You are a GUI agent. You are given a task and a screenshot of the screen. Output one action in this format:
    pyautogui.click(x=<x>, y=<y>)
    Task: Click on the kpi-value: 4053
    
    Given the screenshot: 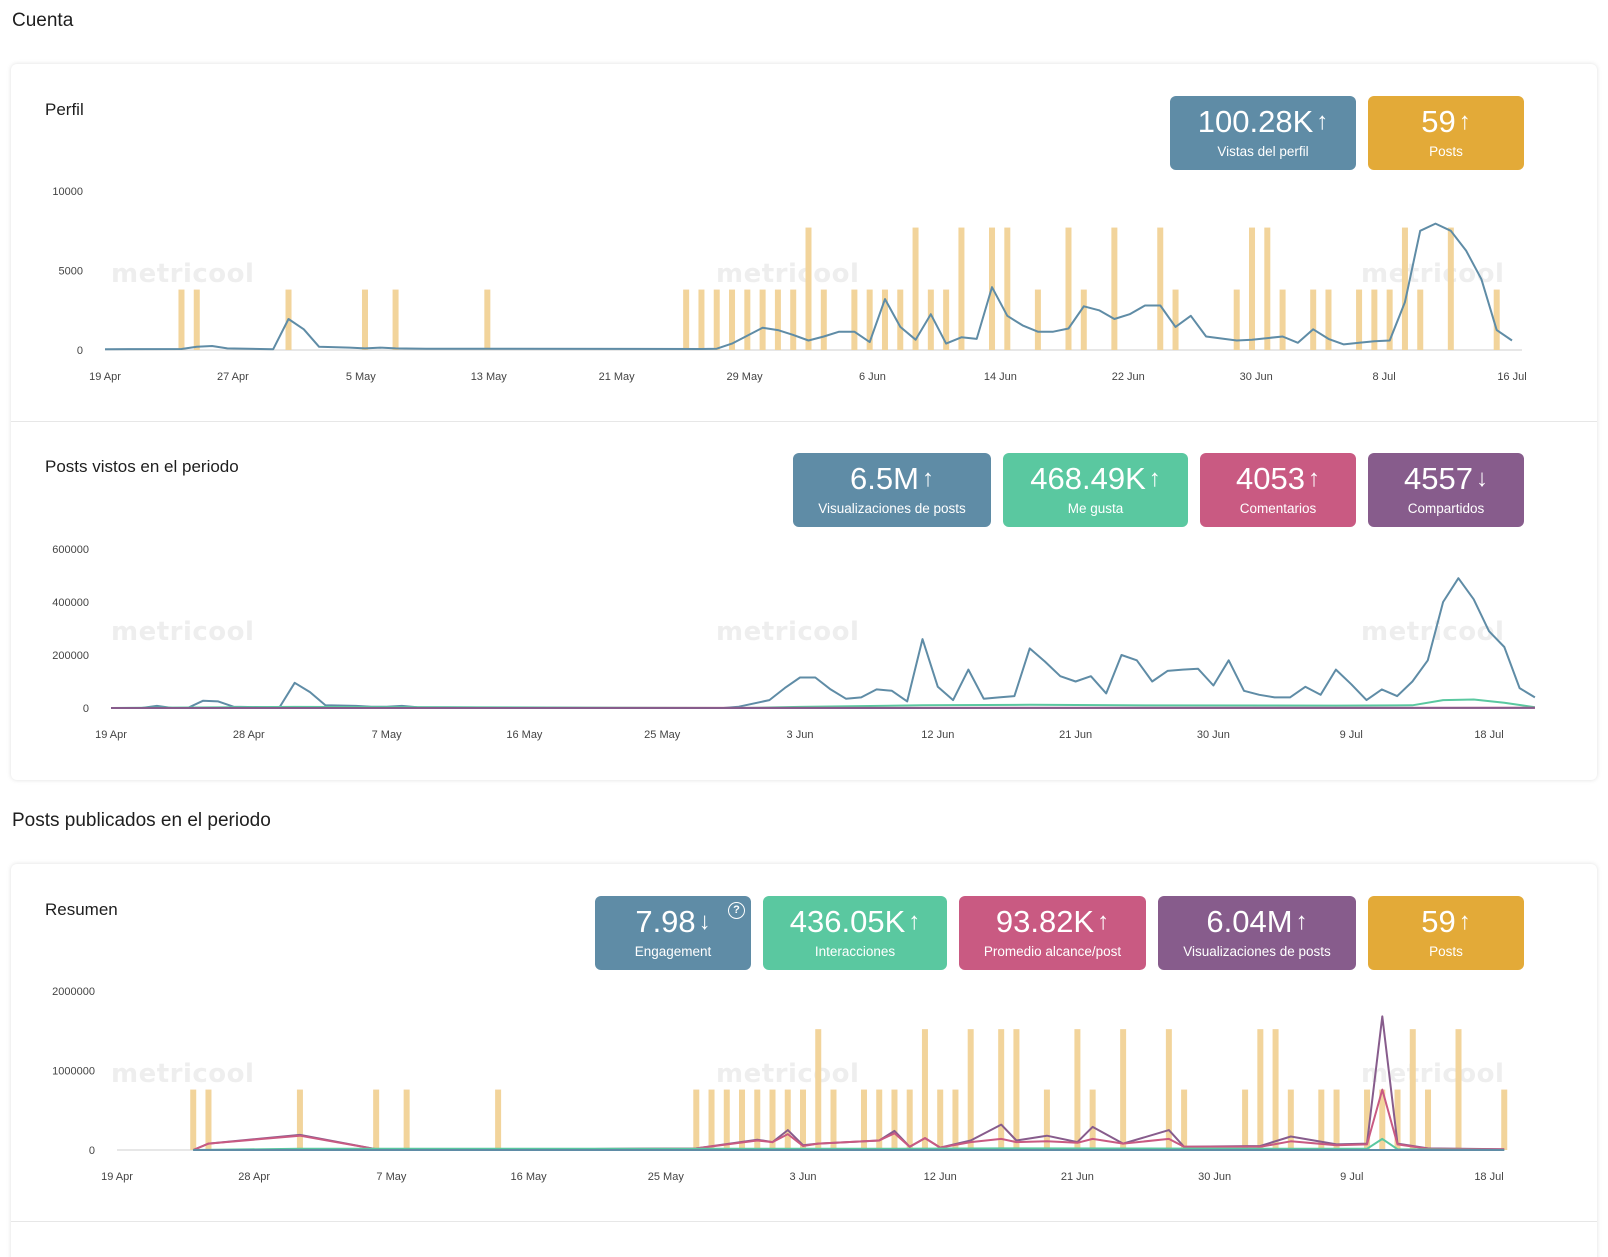 What is the action you would take?
    pyautogui.click(x=1270, y=478)
    